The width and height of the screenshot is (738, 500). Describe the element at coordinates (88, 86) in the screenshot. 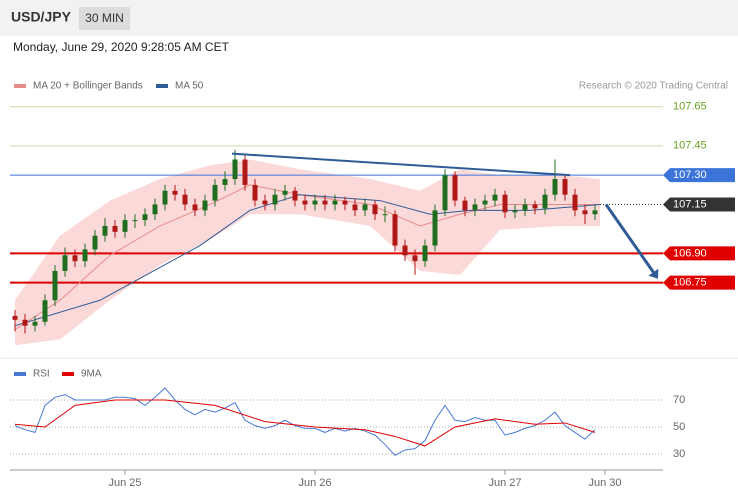

I see `legend-label: MA 20 + Bollinger Bands` at that location.